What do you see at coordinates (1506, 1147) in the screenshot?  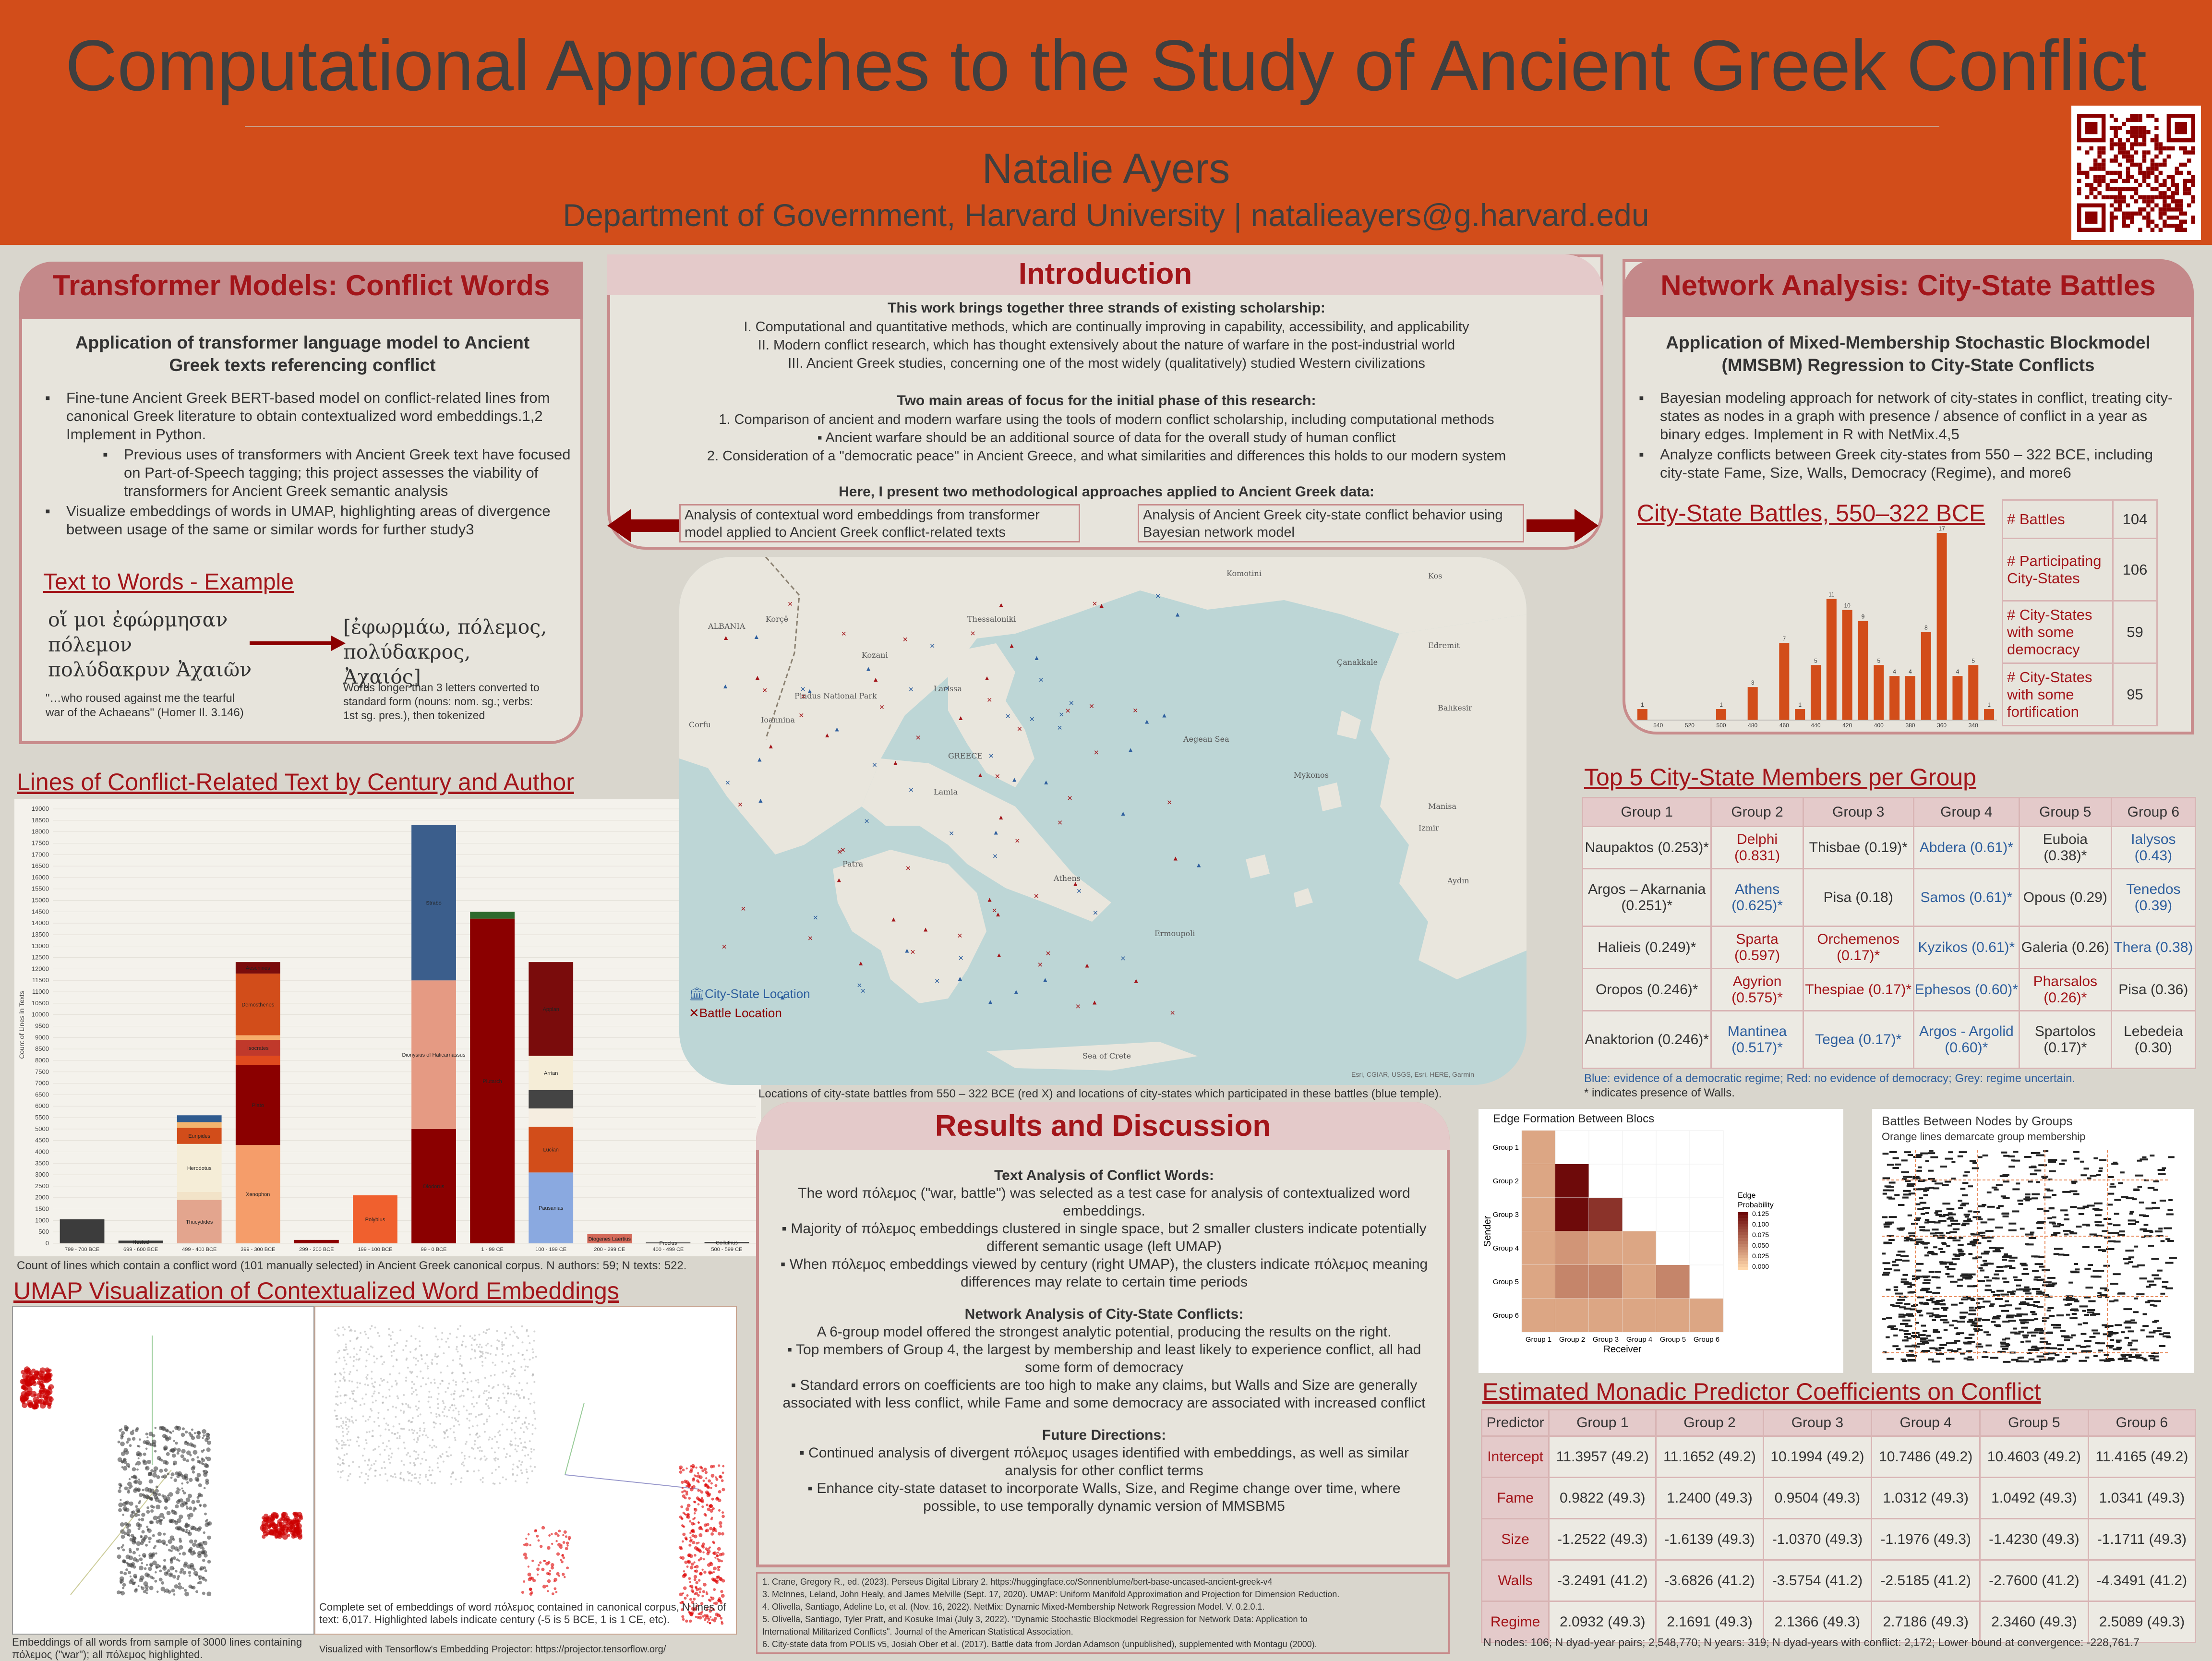 I see `heatmap-y-label: Group 1` at bounding box center [1506, 1147].